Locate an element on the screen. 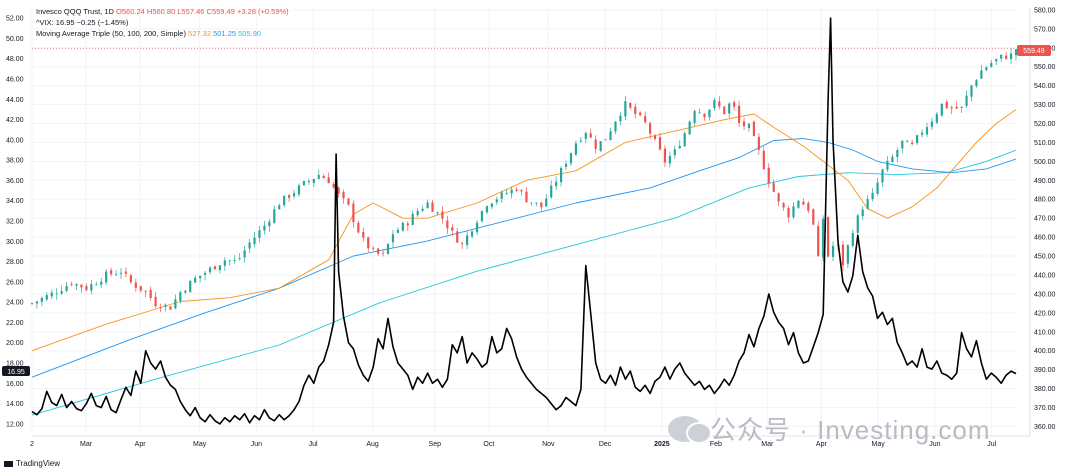 This screenshot has width=1080, height=471. y-right-tick-label: 500.00 is located at coordinates (1045, 162).